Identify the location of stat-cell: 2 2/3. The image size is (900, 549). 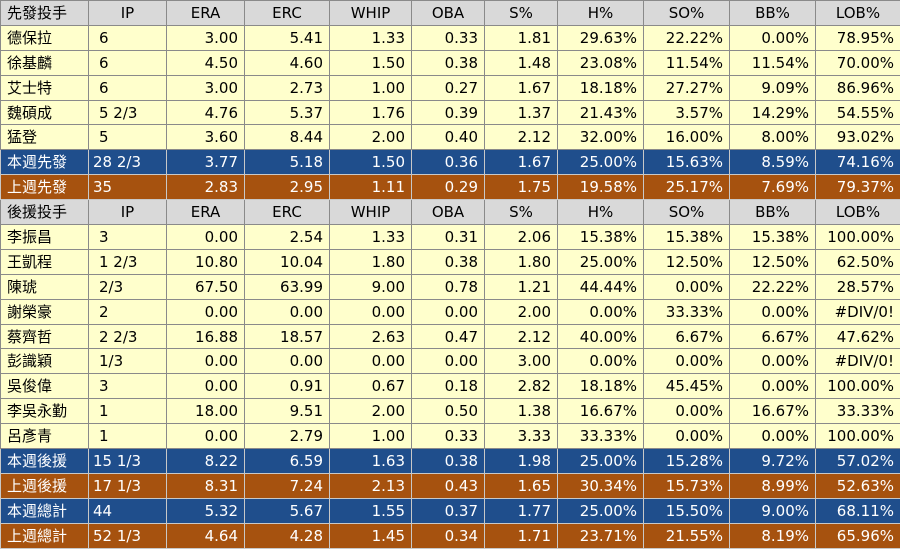
(128, 336).